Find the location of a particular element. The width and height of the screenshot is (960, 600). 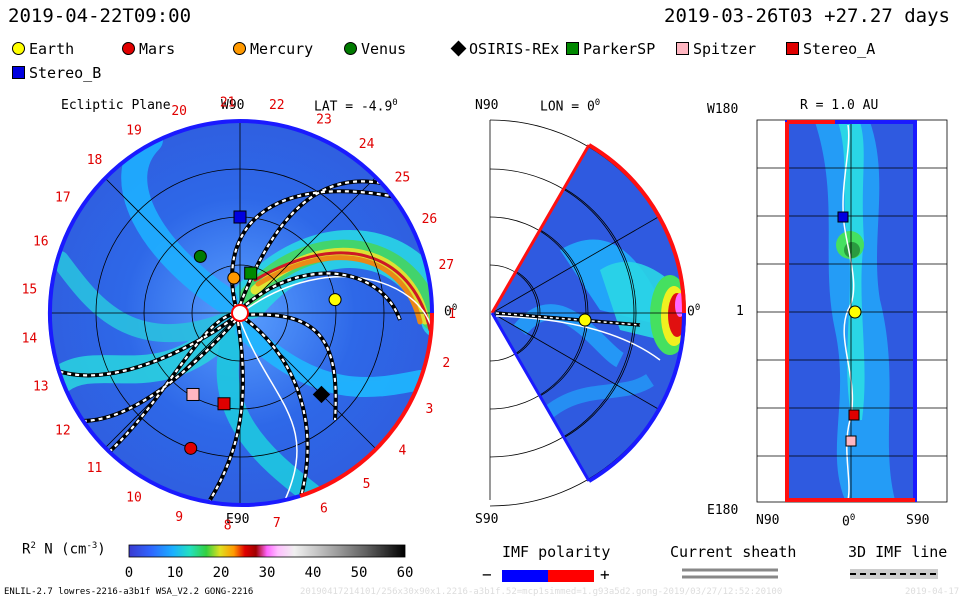

sector-number: 9 is located at coordinates (179, 517).